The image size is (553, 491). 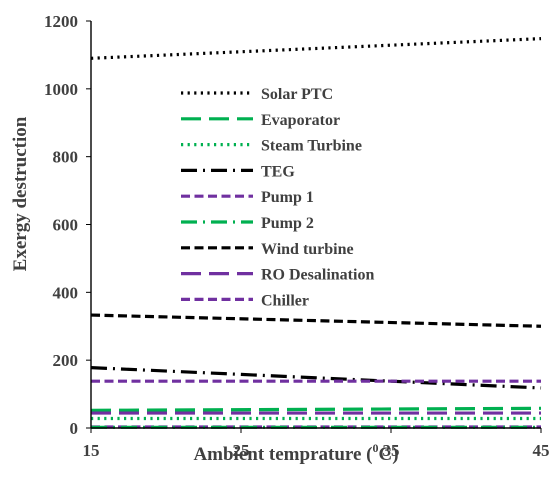 What do you see at coordinates (278, 171) in the screenshot?
I see `legend-label-teg: TEG` at bounding box center [278, 171].